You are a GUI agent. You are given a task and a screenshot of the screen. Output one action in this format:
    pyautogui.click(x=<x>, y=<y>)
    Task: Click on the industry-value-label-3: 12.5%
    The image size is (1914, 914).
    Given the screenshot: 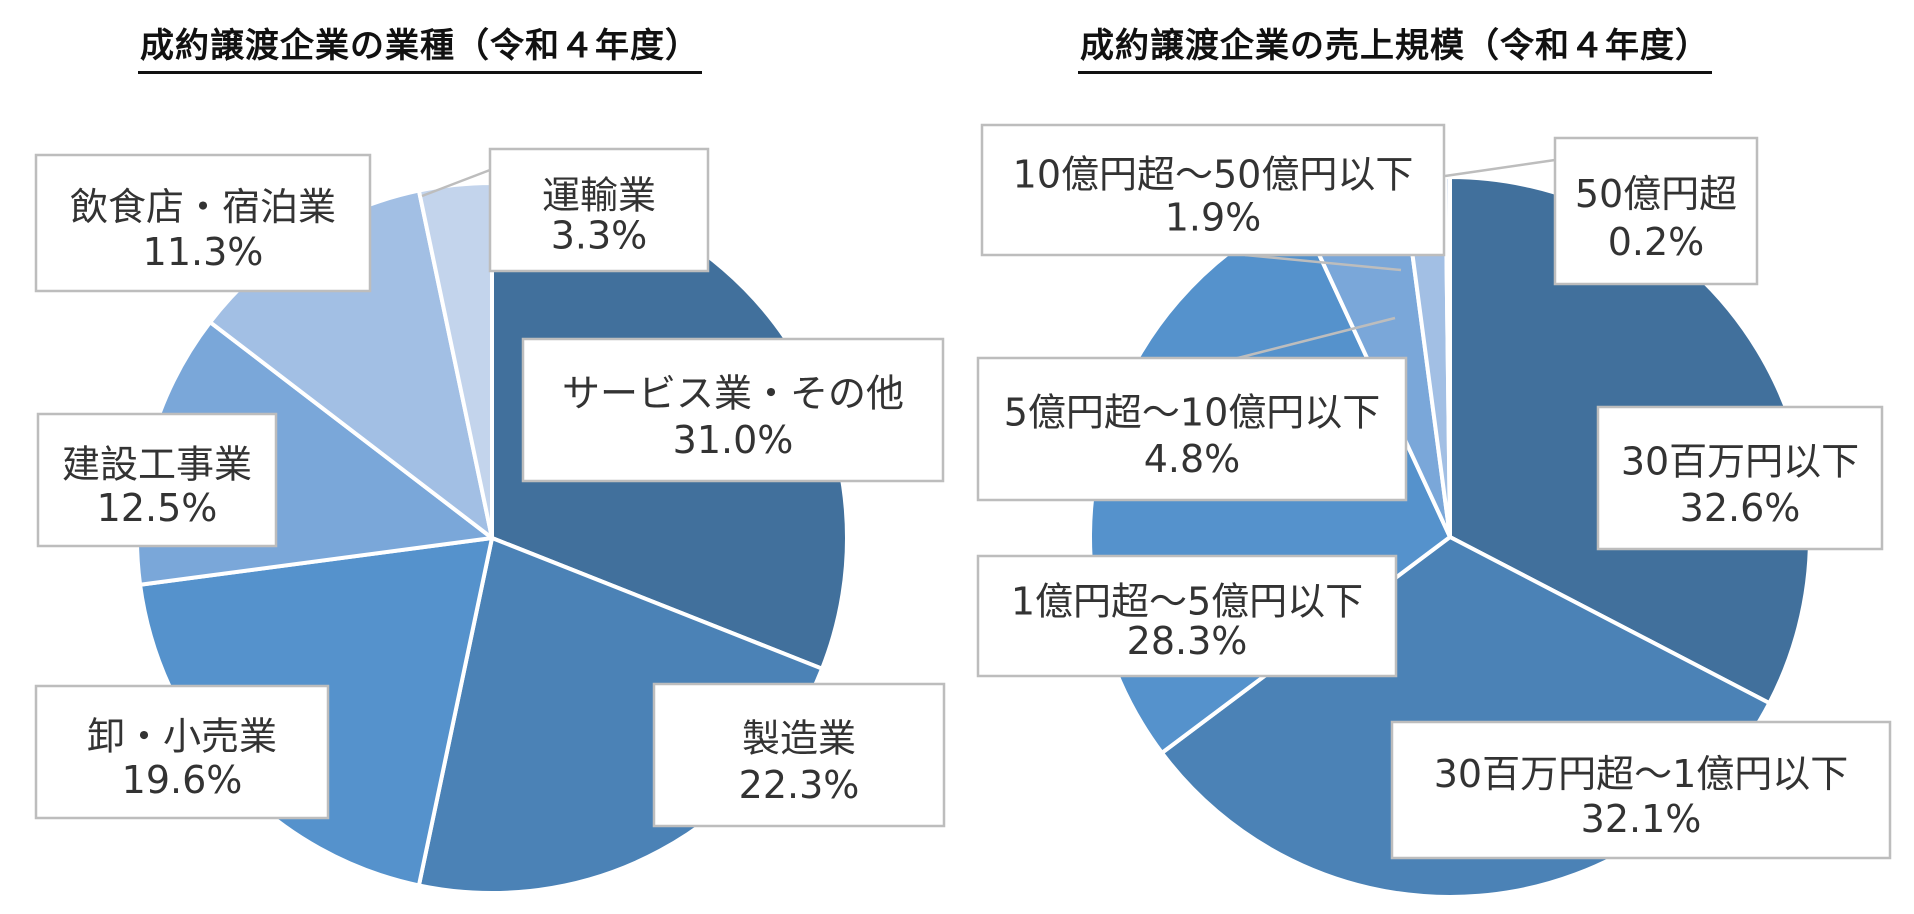 What is the action you would take?
    pyautogui.click(x=157, y=508)
    